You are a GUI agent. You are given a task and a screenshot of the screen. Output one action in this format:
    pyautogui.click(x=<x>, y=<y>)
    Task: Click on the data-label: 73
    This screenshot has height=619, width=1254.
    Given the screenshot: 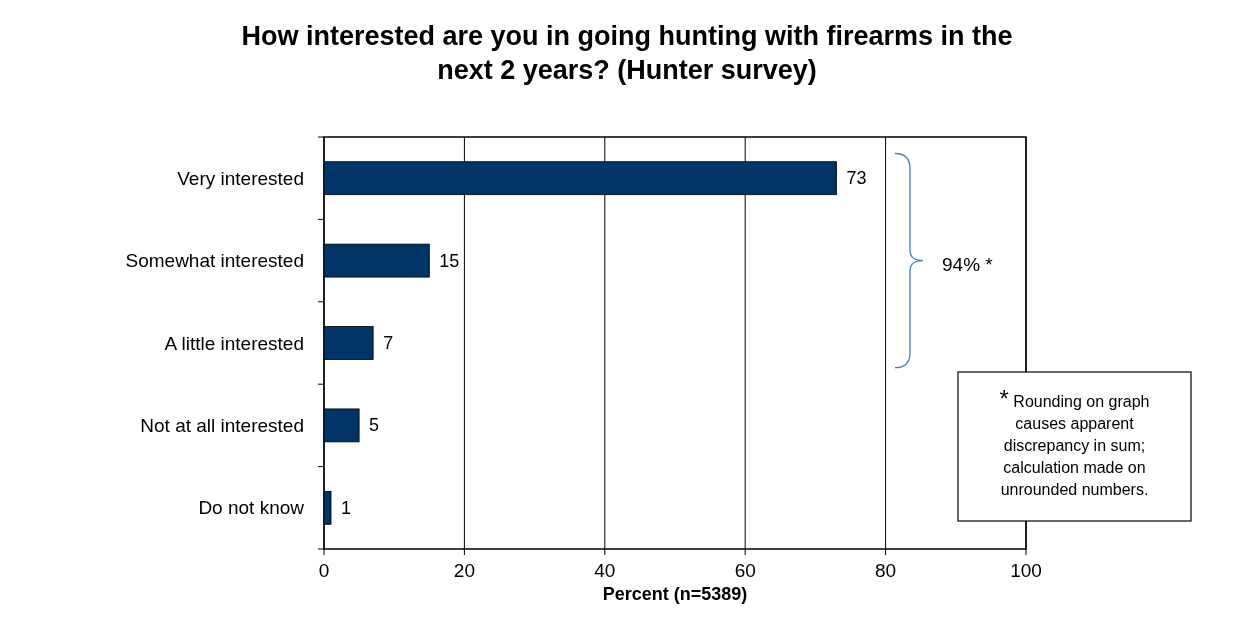 What is the action you would take?
    pyautogui.click(x=856, y=178)
    